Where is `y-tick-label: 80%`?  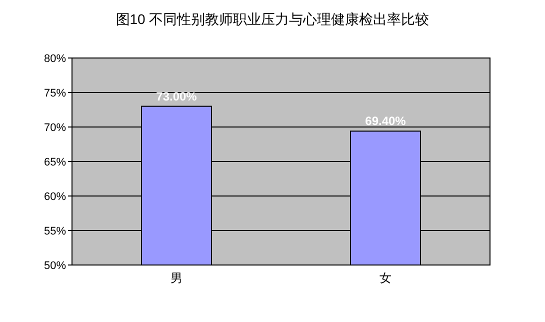
y-tick-label: 80% is located at coordinates (55, 59).